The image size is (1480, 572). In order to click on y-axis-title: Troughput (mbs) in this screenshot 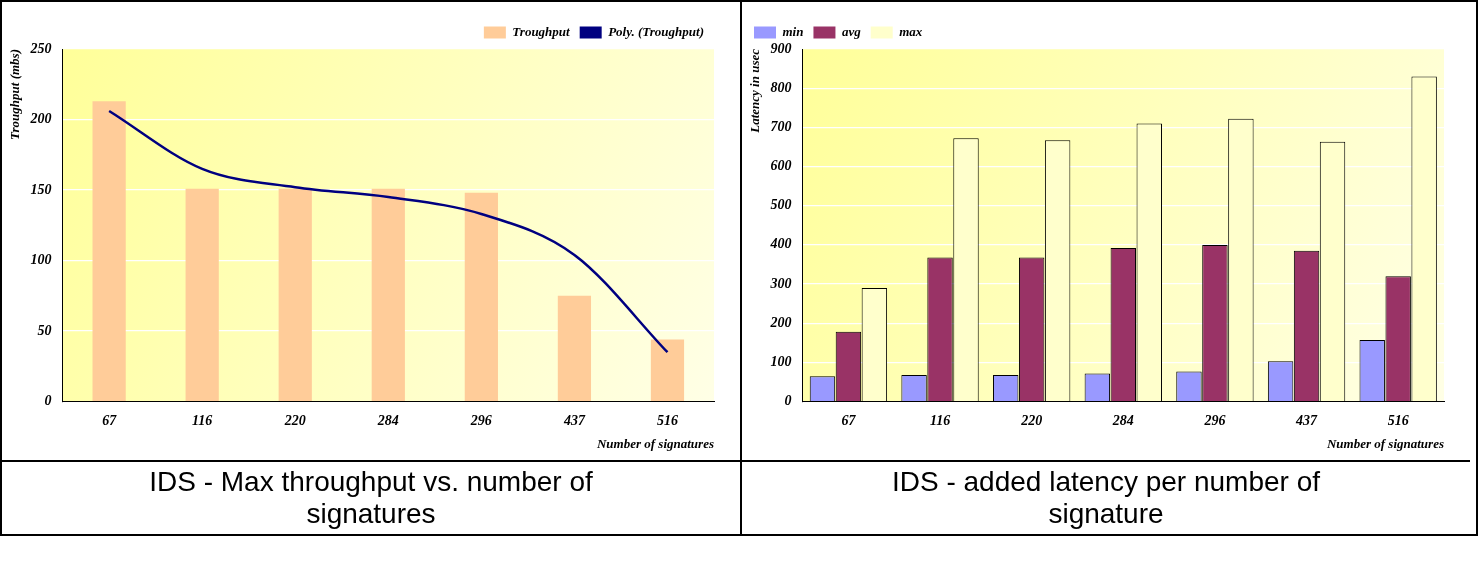, I will do `click(15, 94)`.